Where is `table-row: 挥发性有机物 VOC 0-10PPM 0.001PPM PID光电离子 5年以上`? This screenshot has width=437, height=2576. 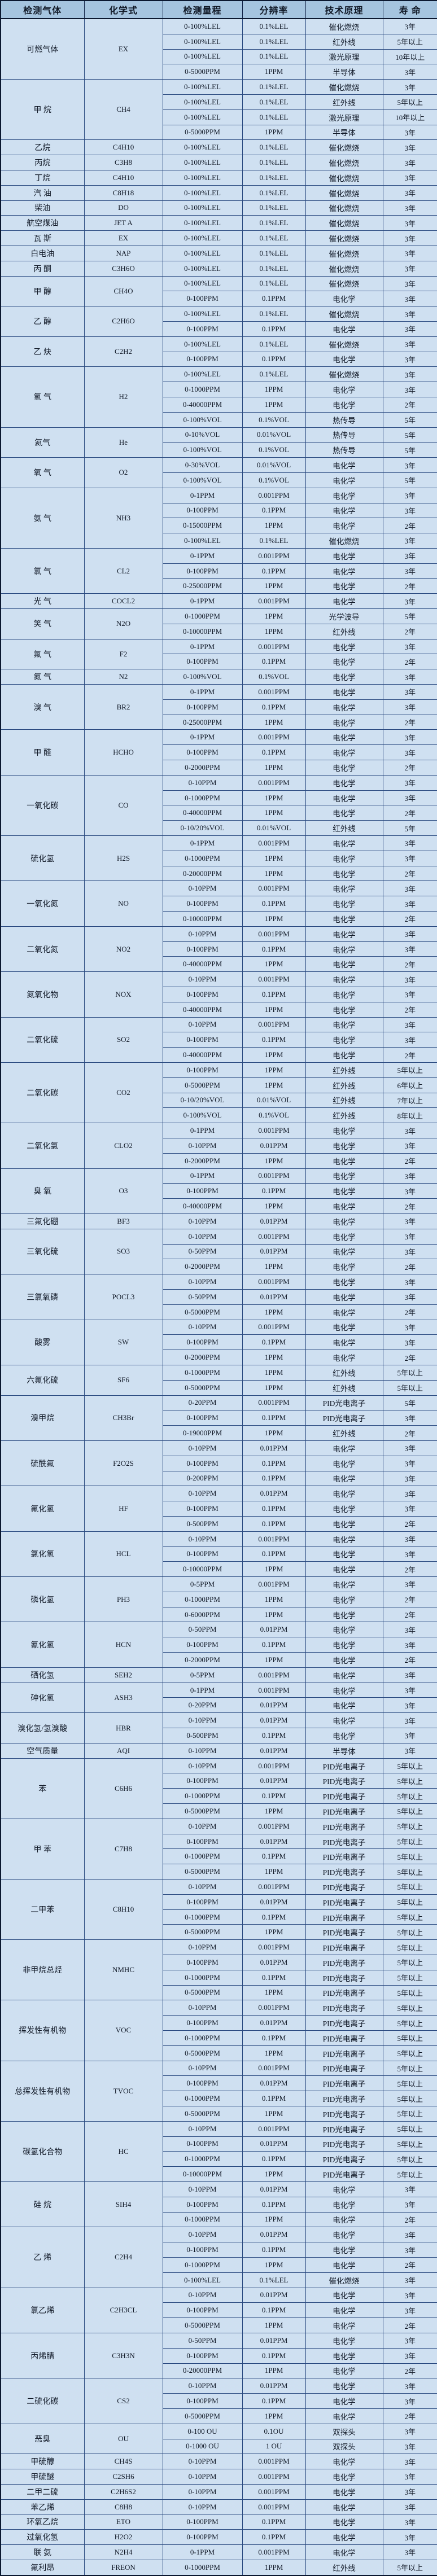 table-row: 挥发性有机物 VOC 0-10PPM 0.001PPM PID光电离子 5年以上 is located at coordinates (218, 2030).